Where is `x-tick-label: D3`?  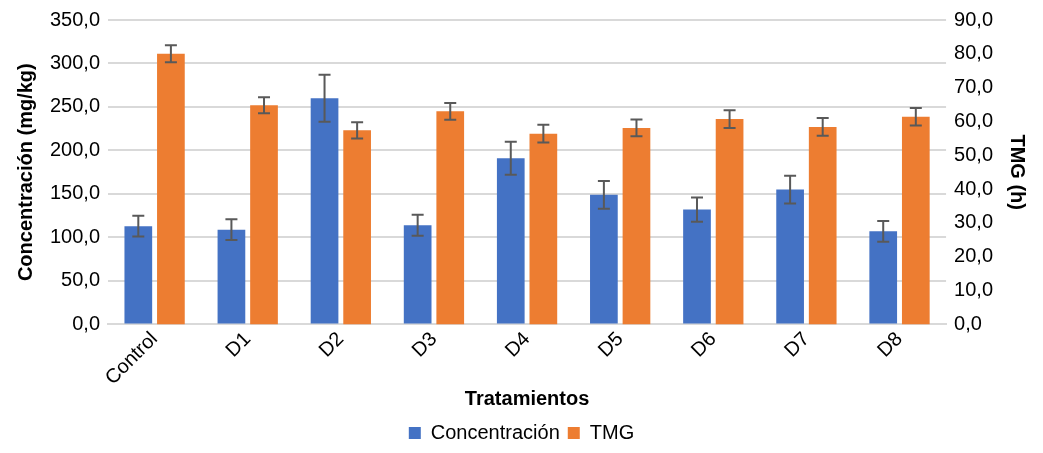 x-tick-label: D3 is located at coordinates (424, 344).